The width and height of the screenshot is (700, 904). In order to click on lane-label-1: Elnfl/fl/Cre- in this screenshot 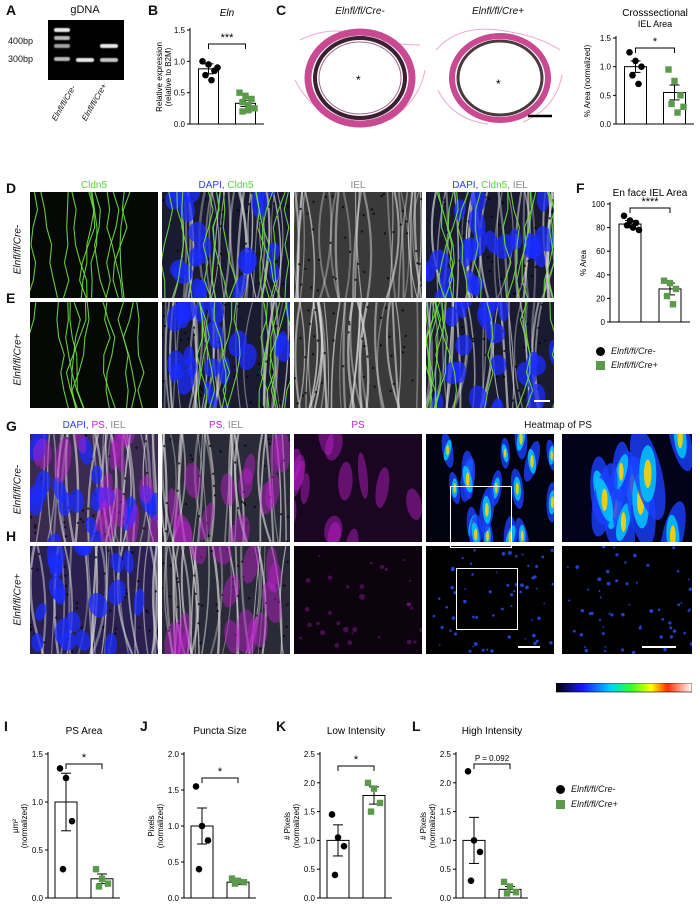, I will do `click(64, 103)`.